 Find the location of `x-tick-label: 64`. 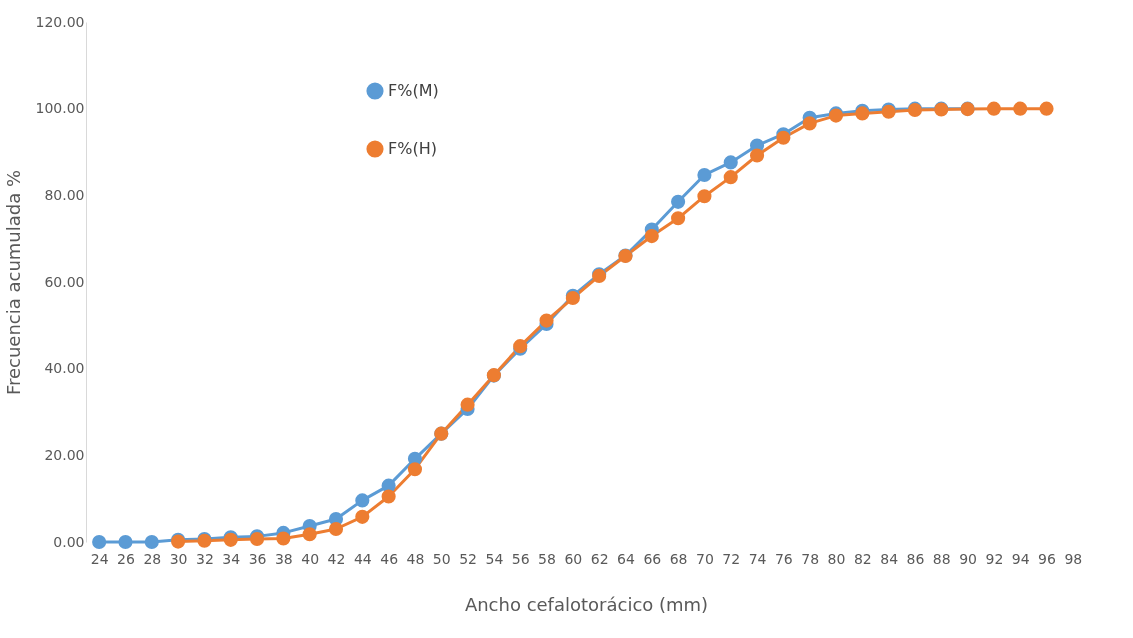

x-tick-label: 64 is located at coordinates (626, 558).